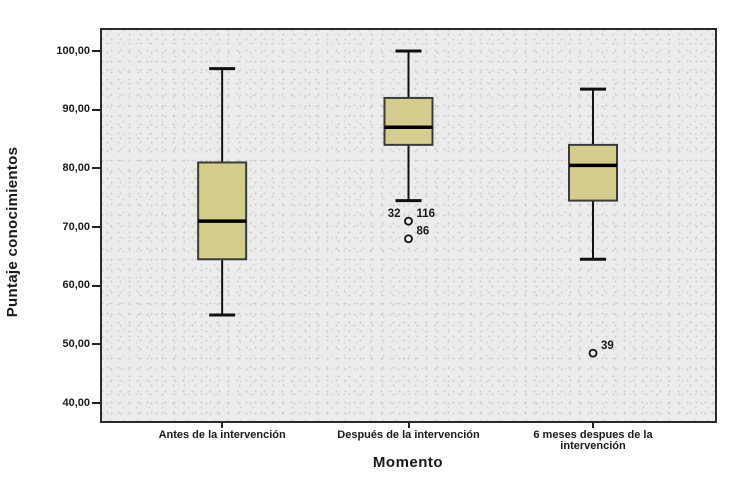  Describe the element at coordinates (76, 167) in the screenshot. I see `y-tick-label: 80,00` at that location.